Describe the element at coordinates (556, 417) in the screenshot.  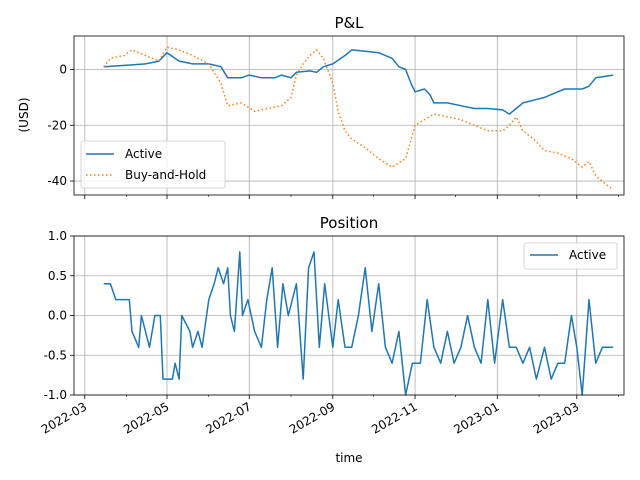
I see `x-tick-label: 2023-03` at that location.